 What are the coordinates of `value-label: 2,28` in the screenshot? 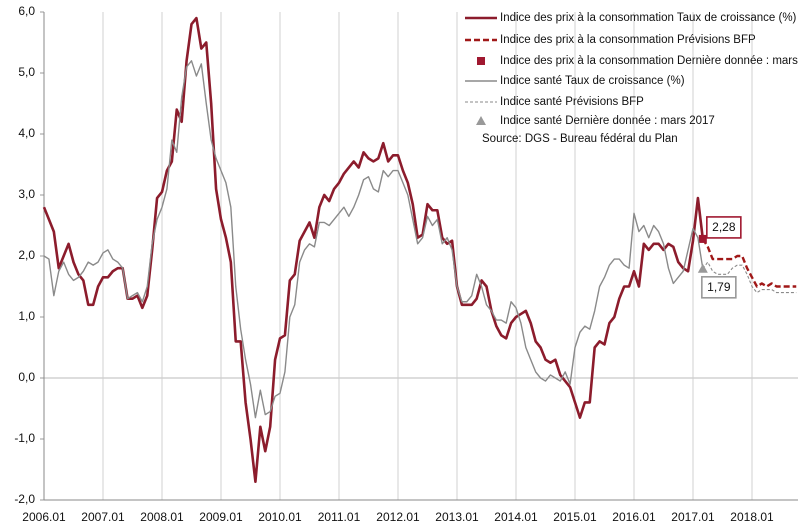 It's located at (724, 227).